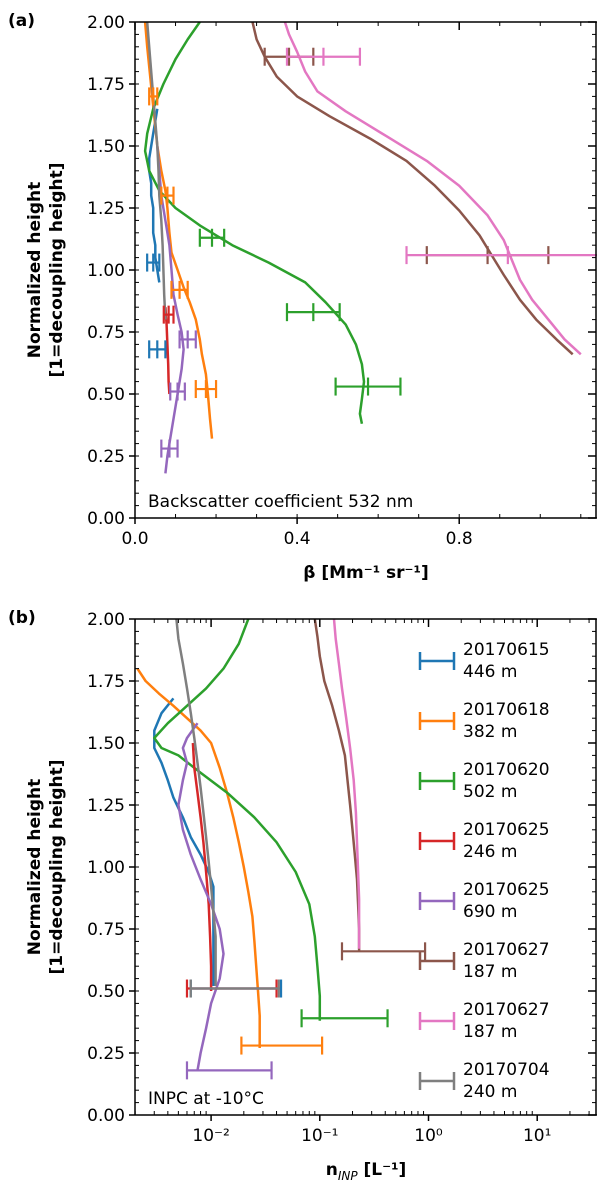 The image size is (597, 1184). Describe the element at coordinates (319, 1136) in the screenshot. I see `x-tick-label: 10⁻¹` at that location.